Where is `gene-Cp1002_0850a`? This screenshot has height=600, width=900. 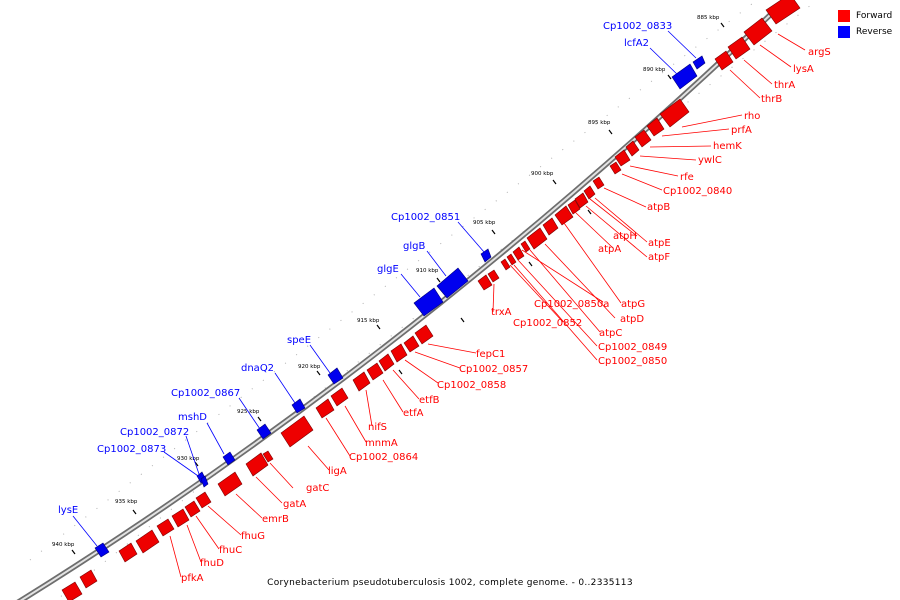 gene-Cp1002_0850a is located at coordinates (505, 264).